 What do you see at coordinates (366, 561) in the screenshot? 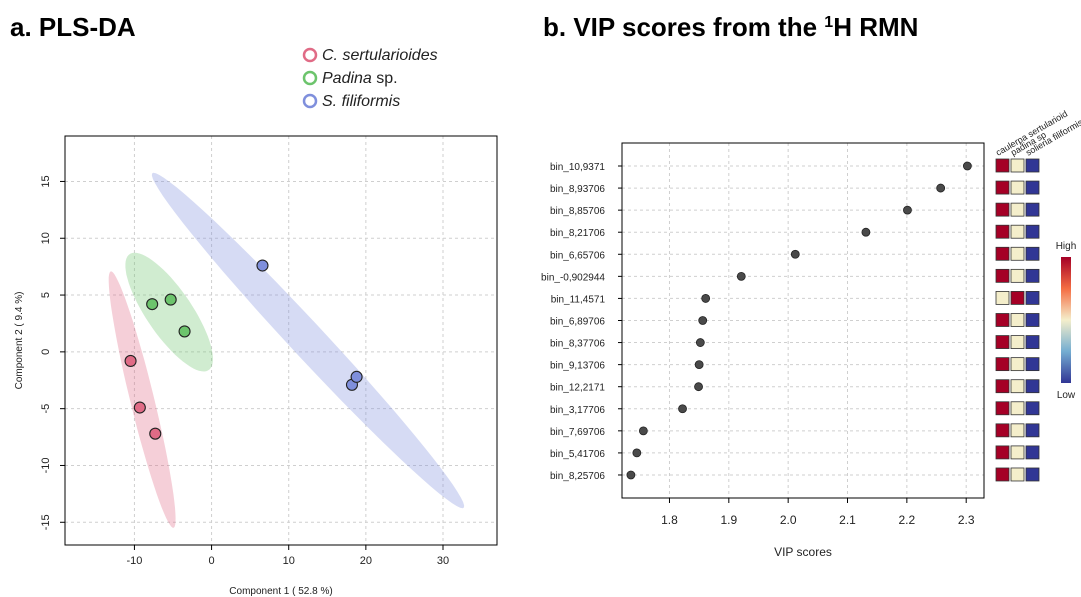
I see `x-tick-label: 20` at bounding box center [366, 561].